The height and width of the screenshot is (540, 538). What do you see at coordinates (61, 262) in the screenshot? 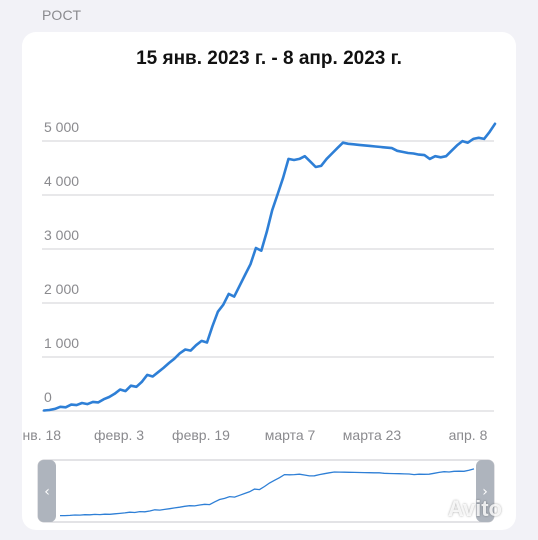
I see `y-axis-labels: 0 1 000 2 000 3 000 4 000 5 000` at bounding box center [61, 262].